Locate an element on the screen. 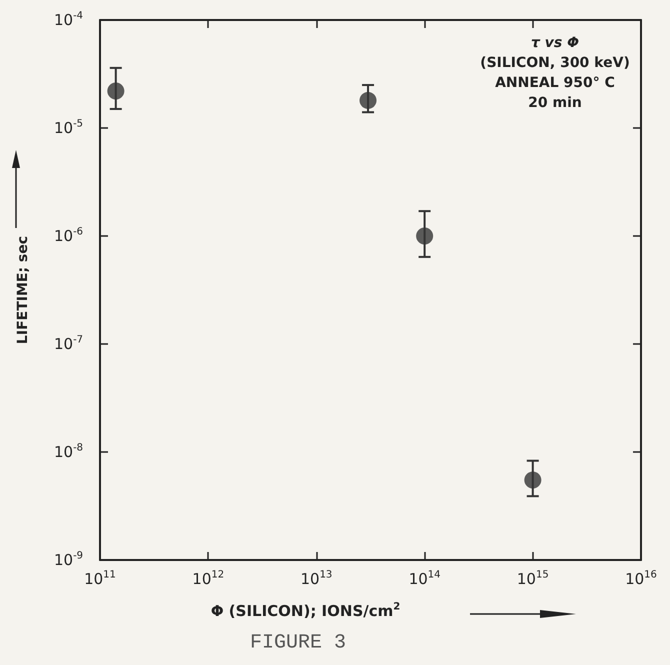 The width and height of the screenshot is (670, 665). y-axis-title: LIFETIME; sec is located at coordinates (23, 290).